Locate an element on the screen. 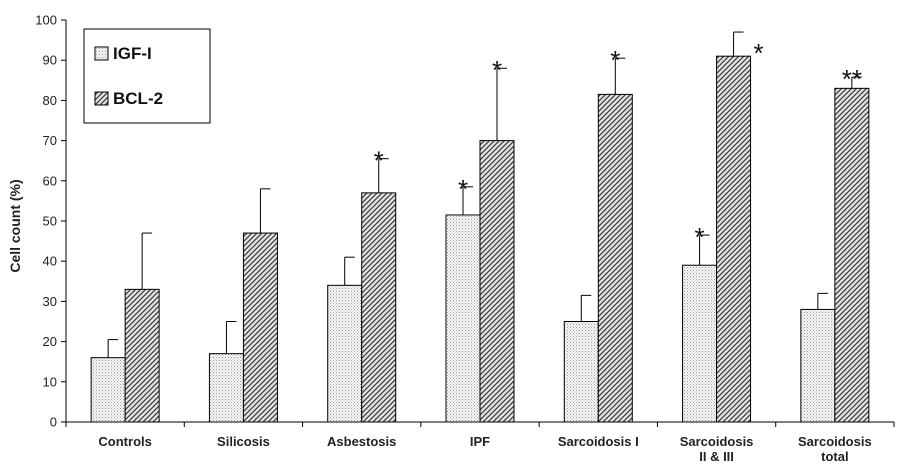 This screenshot has height=476, width=899. x-category-label: Asbestosis is located at coordinates (361, 441).